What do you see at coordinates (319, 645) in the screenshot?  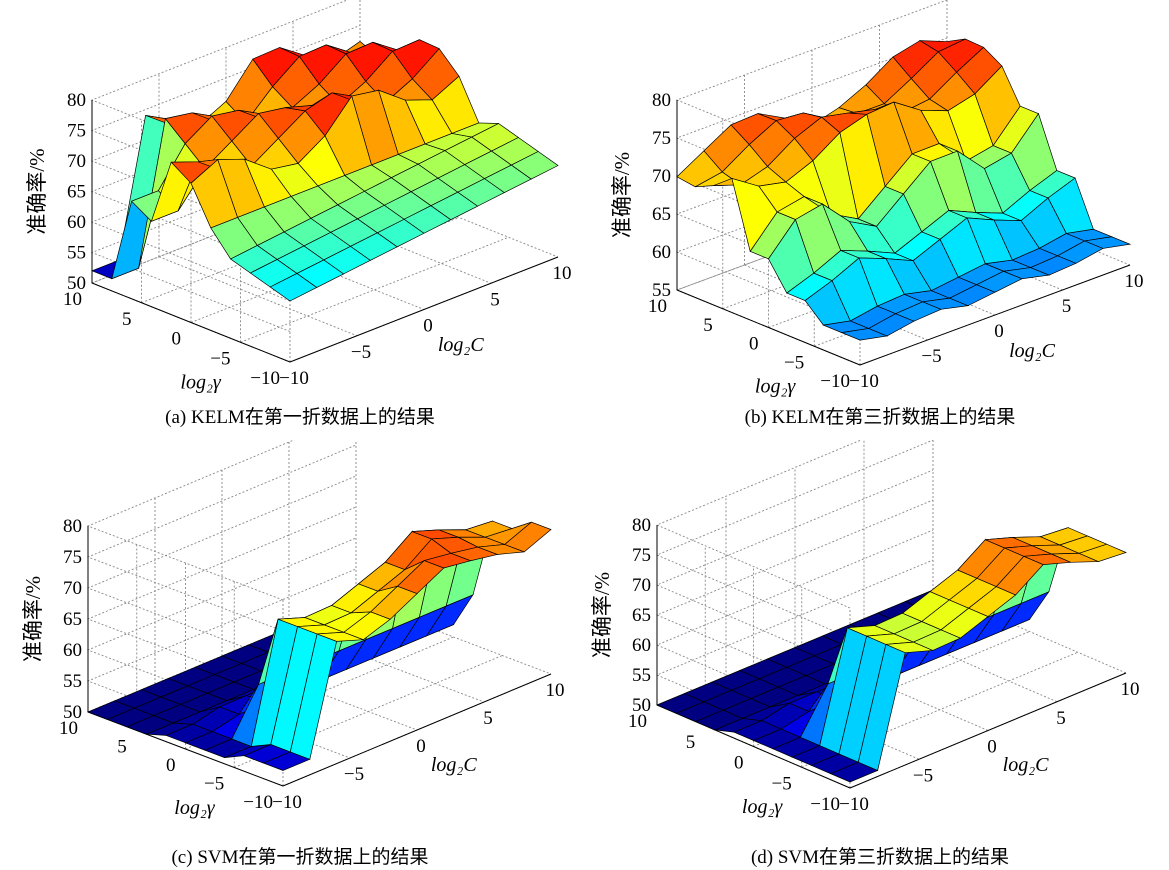 I see `surface` at bounding box center [319, 645].